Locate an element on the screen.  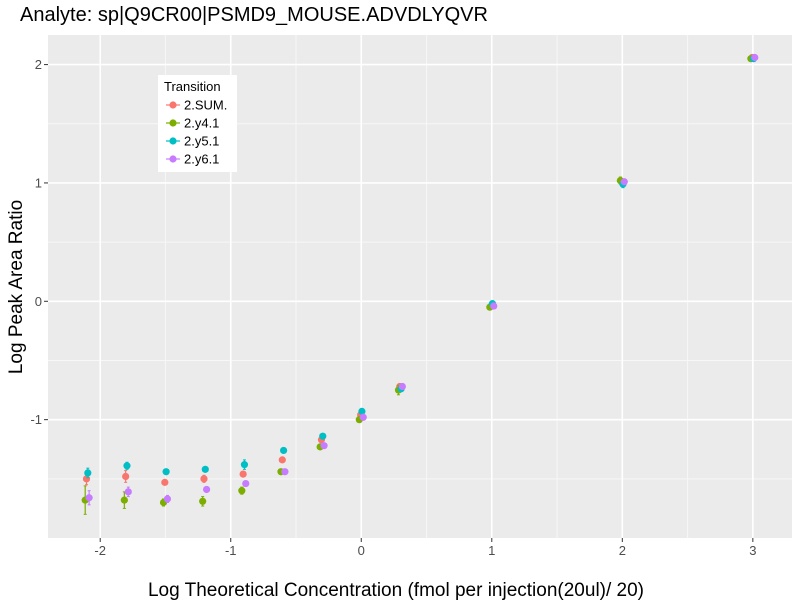
legend-label: 2.SUM. is located at coordinates (205, 105).